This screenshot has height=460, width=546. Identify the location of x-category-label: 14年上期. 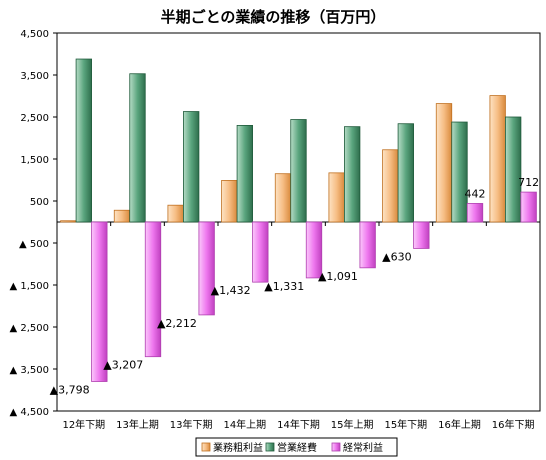
(244, 424).